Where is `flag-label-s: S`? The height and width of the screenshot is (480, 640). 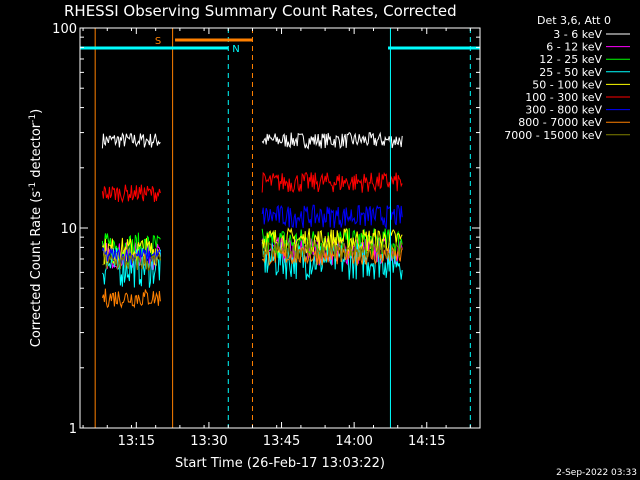 flag-label-s: S is located at coordinates (158, 41).